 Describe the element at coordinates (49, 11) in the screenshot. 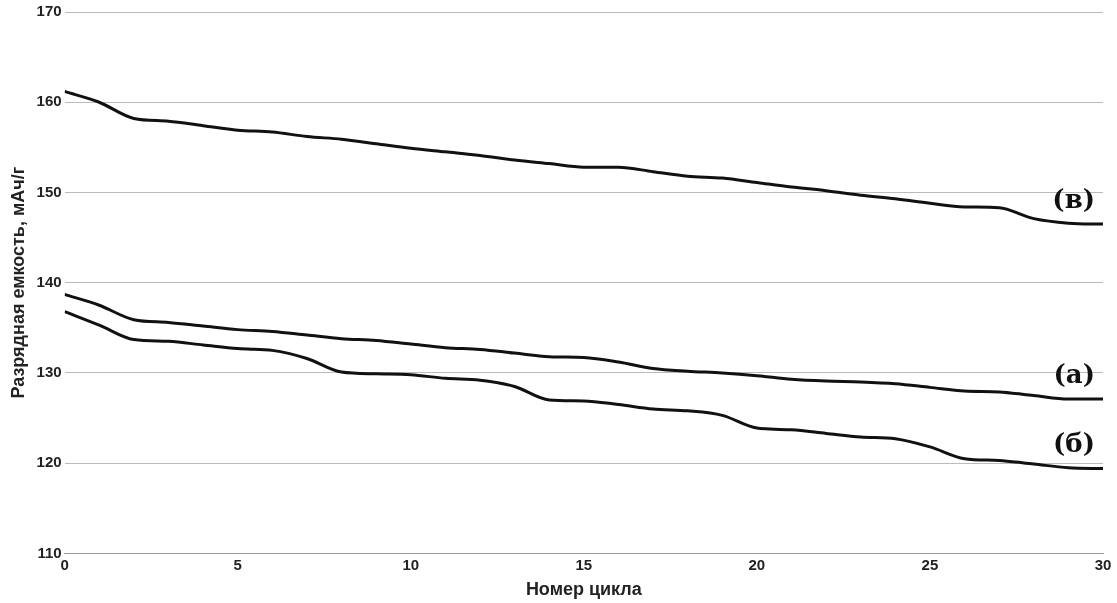

I see `y-tick-label: 170` at that location.